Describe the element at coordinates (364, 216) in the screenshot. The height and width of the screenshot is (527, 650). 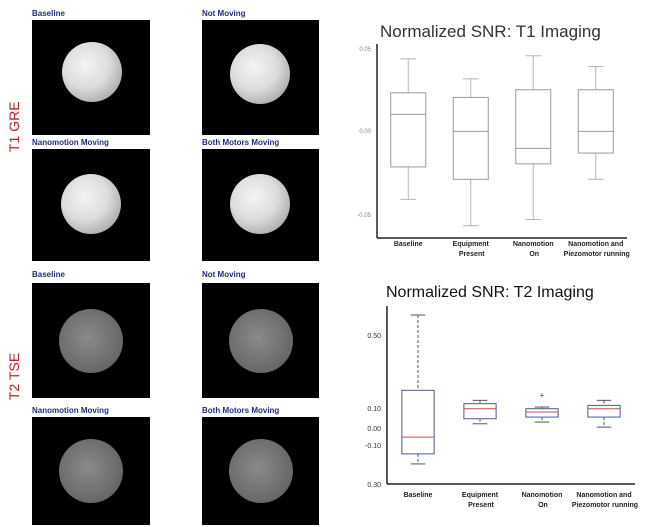
I see `y-tick-label: -0.05` at that location.